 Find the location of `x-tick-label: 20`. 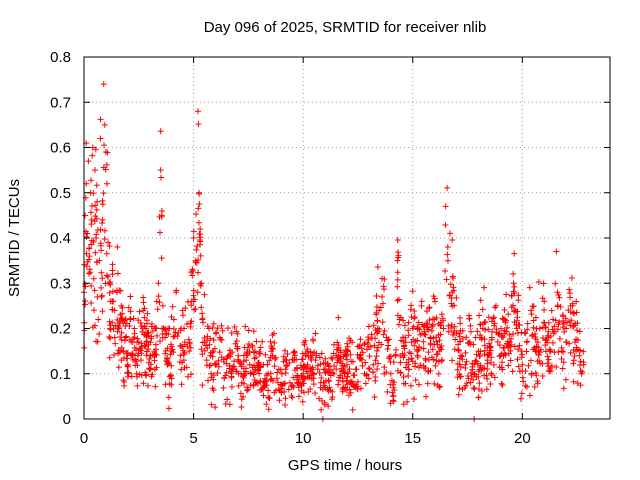

x-tick-label: 20 is located at coordinates (522, 438).